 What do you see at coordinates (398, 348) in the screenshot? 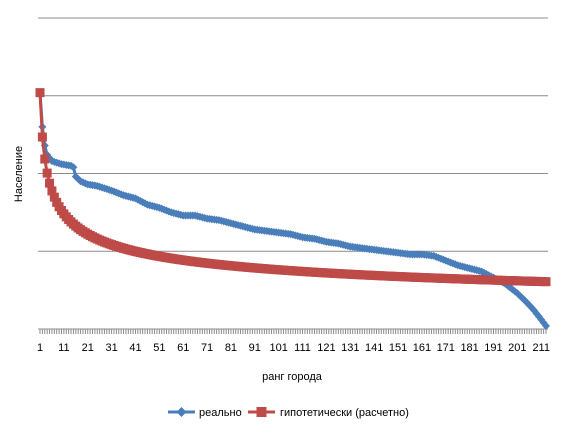
I see `x-tick-label: 151` at bounding box center [398, 348].